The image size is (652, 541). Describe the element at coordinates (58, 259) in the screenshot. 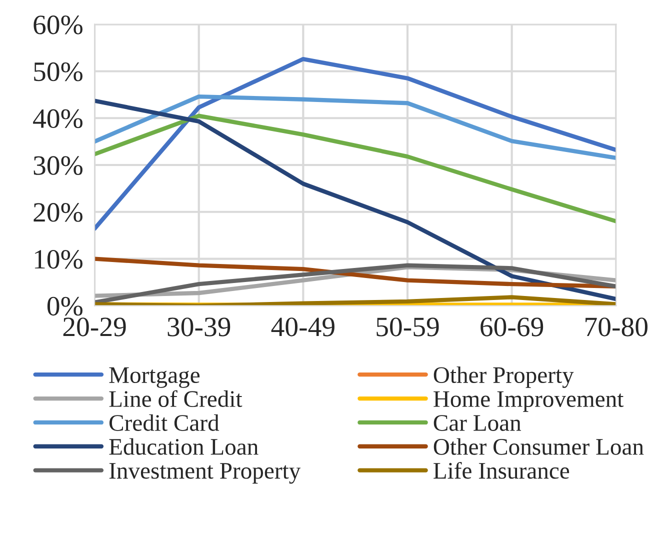

I see `y-tick-label: 10%` at that location.